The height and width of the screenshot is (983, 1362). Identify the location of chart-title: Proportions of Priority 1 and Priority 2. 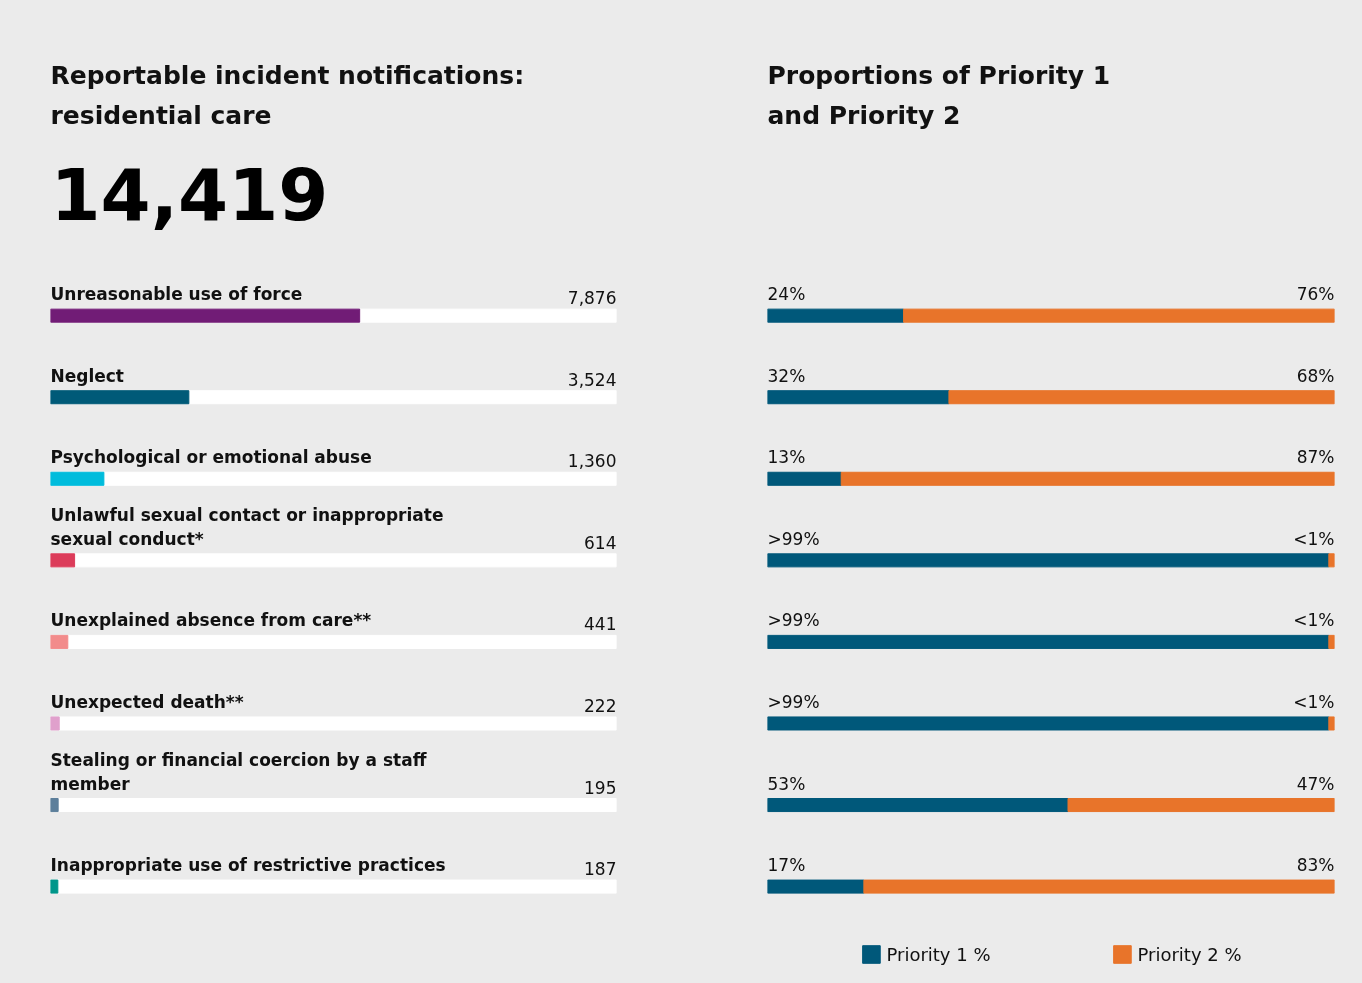
(939, 96).